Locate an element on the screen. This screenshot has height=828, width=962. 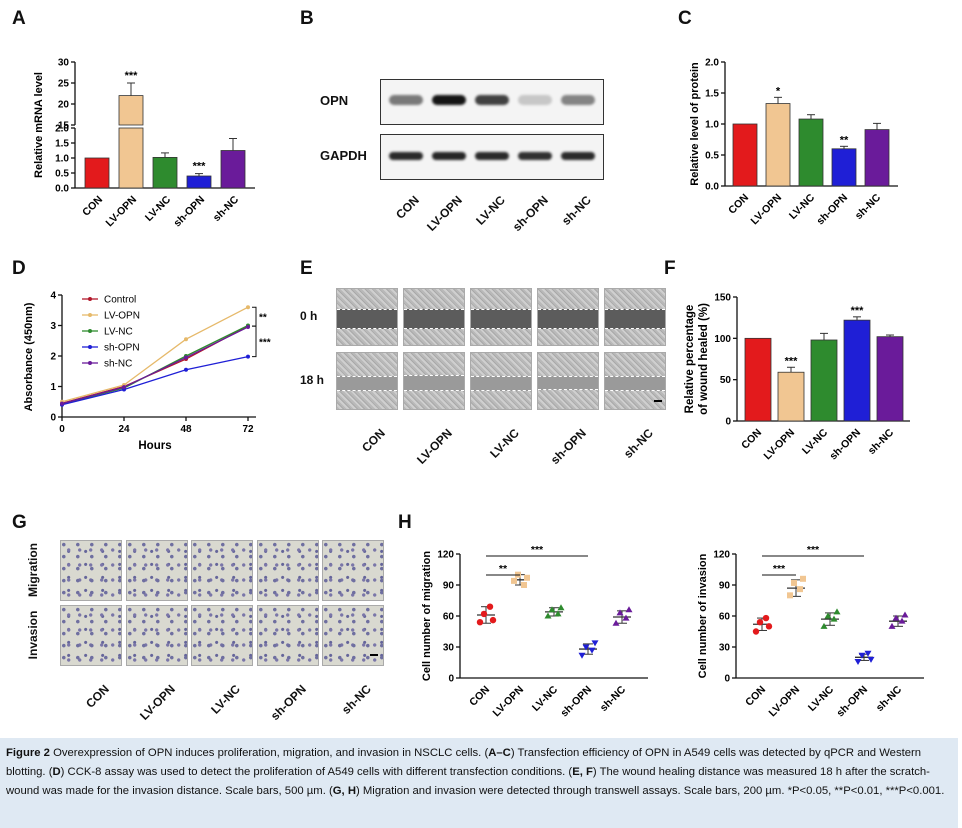
y-tick-label: 30 is located at coordinates (449, 648).